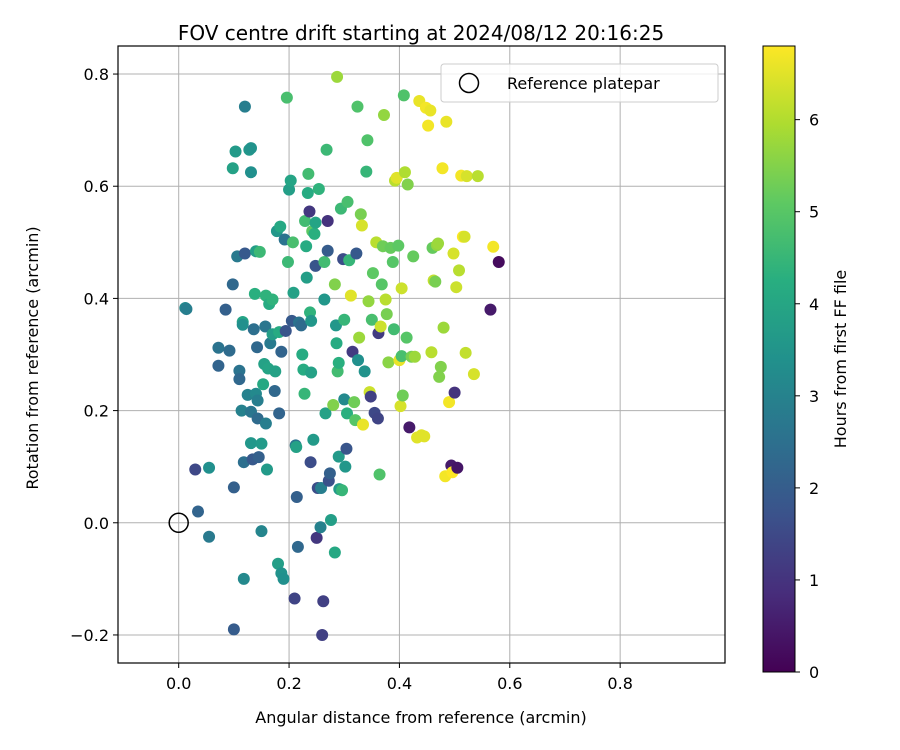  What do you see at coordinates (814, 672) in the screenshot?
I see `colorbar-tick-label: 0` at bounding box center [814, 672].